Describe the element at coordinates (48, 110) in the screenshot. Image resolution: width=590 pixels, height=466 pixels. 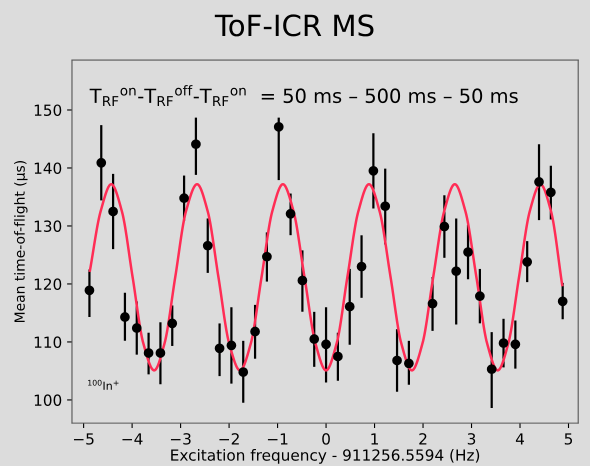
I see `y-tick-label: 150` at that location.